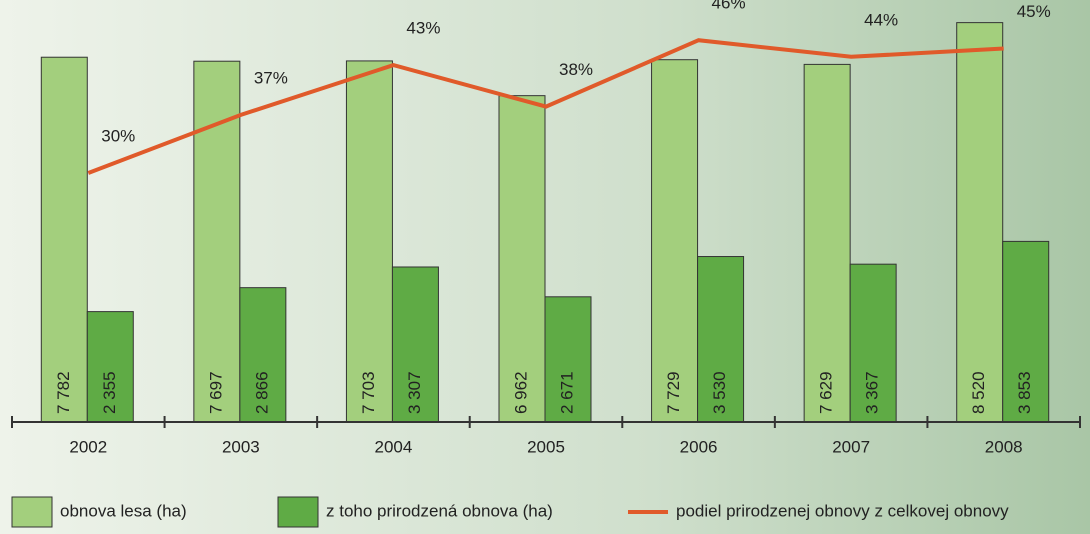  Describe the element at coordinates (719, 392) in the screenshot. I see `bar-value-label: 3 530` at that location.